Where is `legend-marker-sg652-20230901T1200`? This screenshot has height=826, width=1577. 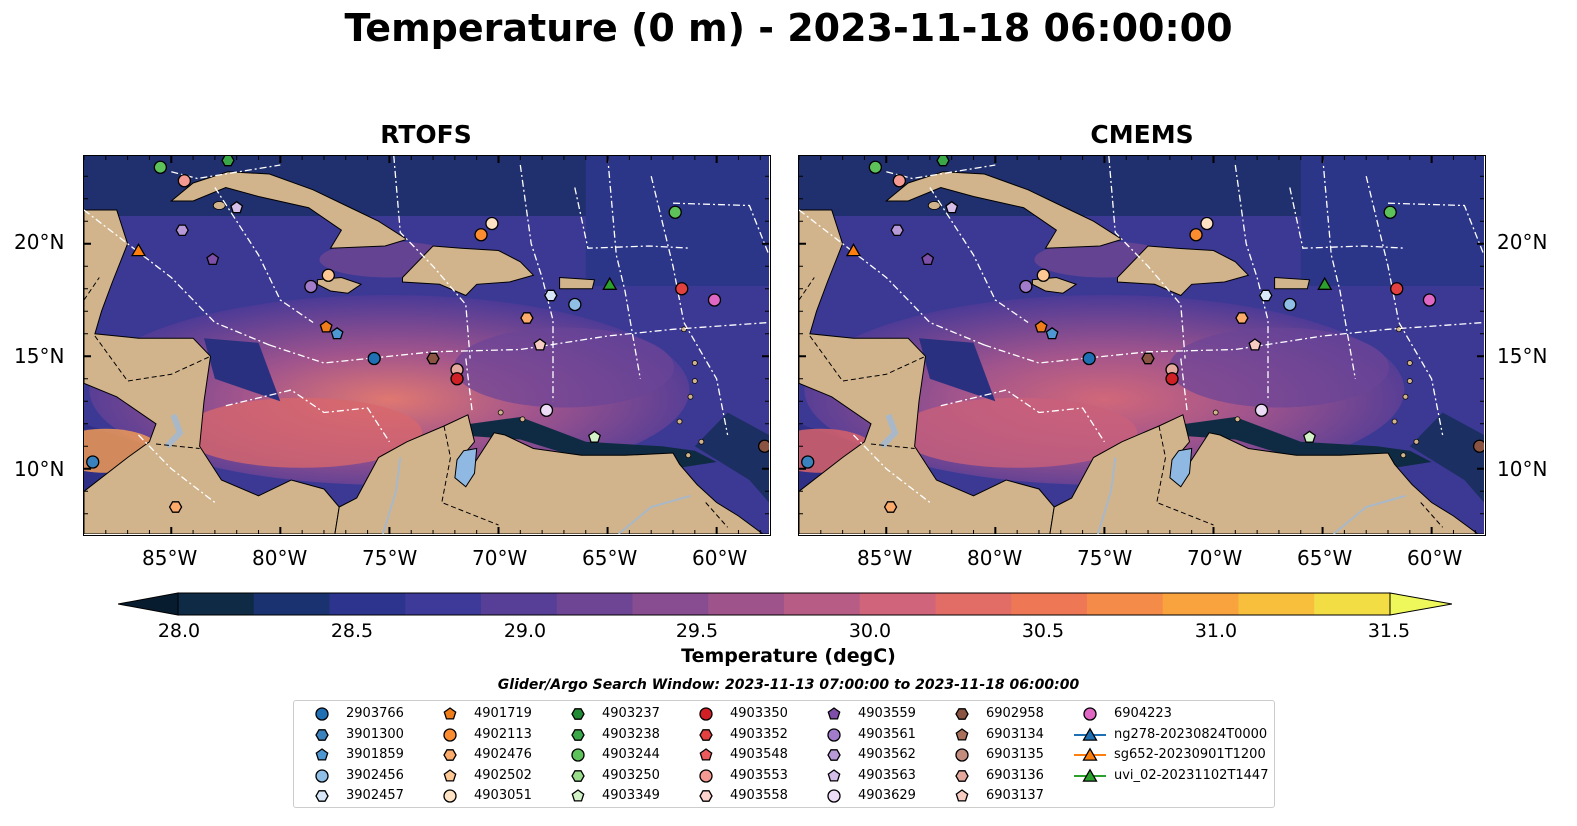 legend-marker-sg652-20230901T1200 is located at coordinates (1090, 754).